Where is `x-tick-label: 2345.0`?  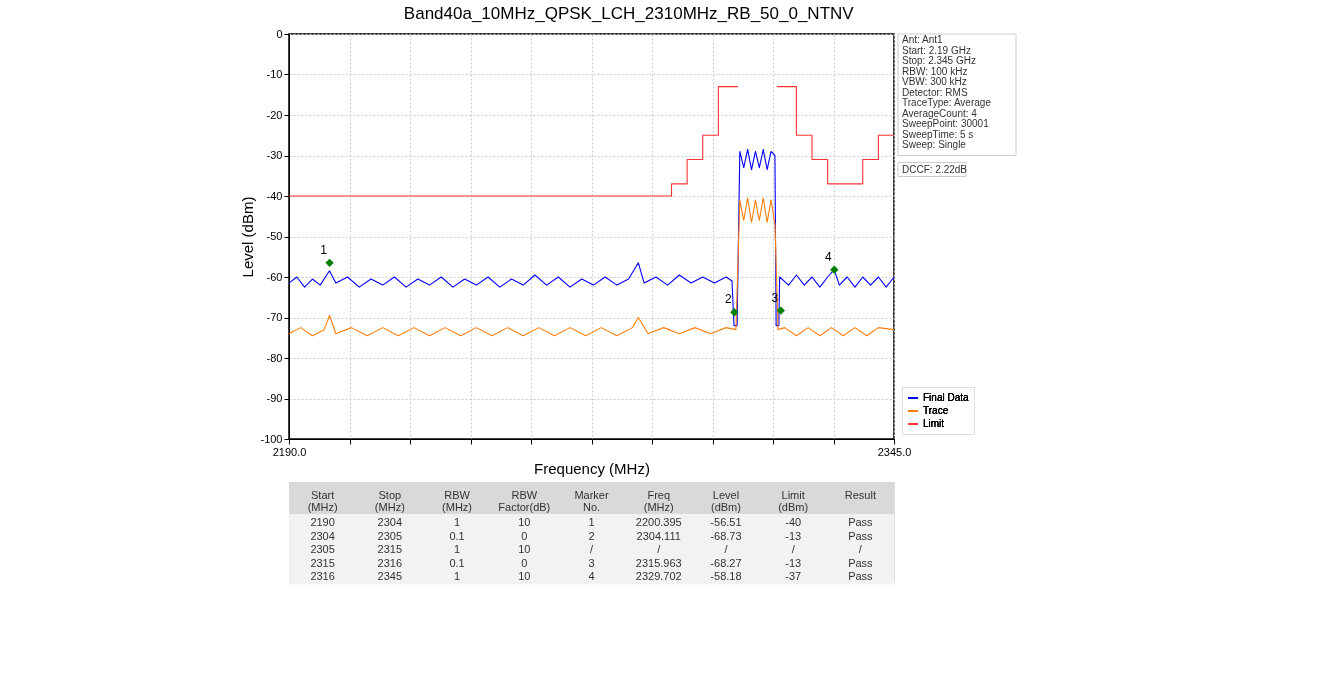
x-tick-label: 2345.0 is located at coordinates (894, 451).